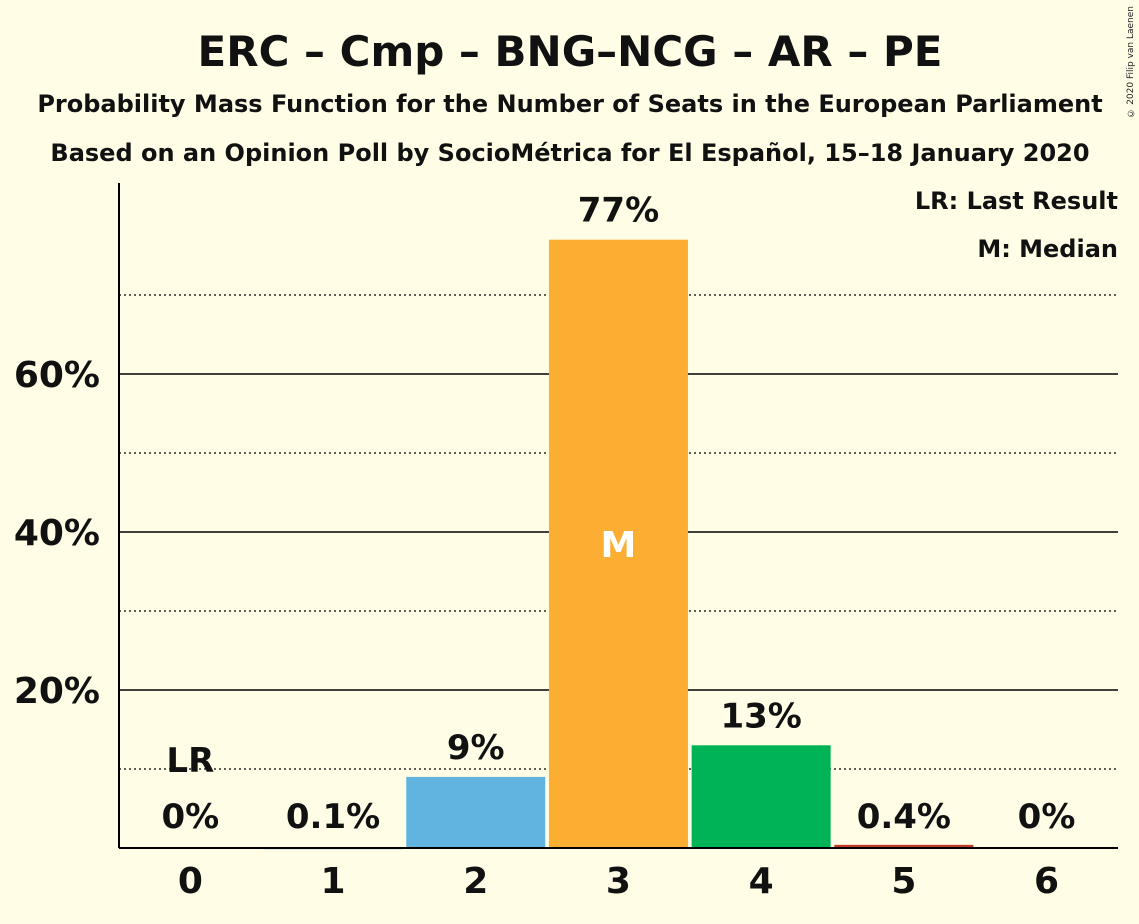 The width and height of the screenshot is (1139, 924). What do you see at coordinates (618, 881) in the screenshot?
I see `x-tick-label: 3` at bounding box center [618, 881].